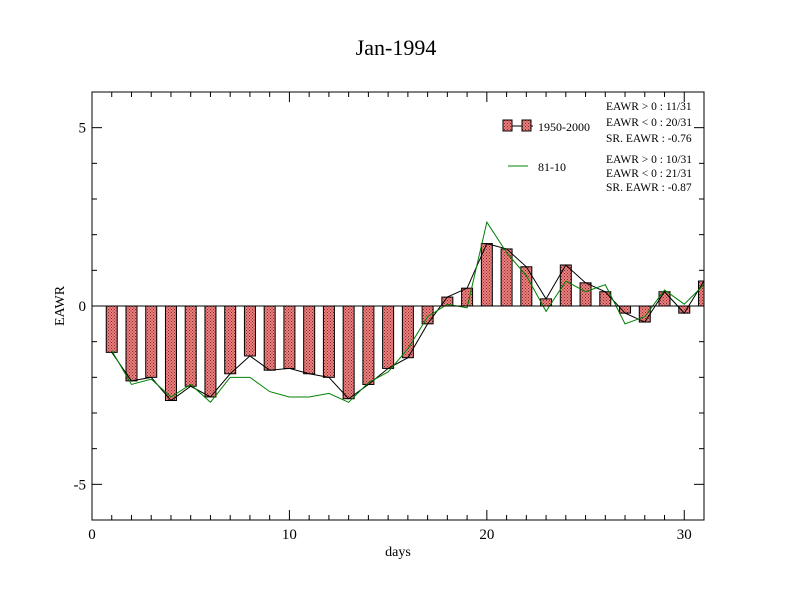 The height and width of the screenshot is (612, 792). Describe the element at coordinates (507, 125) in the screenshot. I see `legend-bar-swatch-left` at that location.